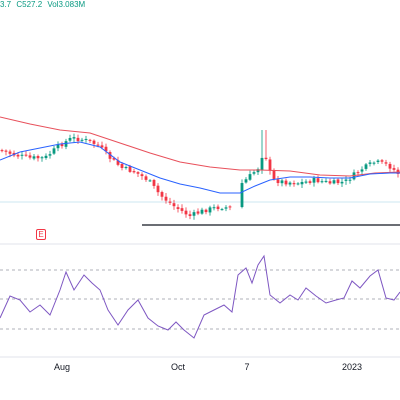 This screenshot has height=400, width=400. What do you see at coordinates (6, 4) in the screenshot?
I see `ohlc-value-1: 3.7` at bounding box center [6, 4].